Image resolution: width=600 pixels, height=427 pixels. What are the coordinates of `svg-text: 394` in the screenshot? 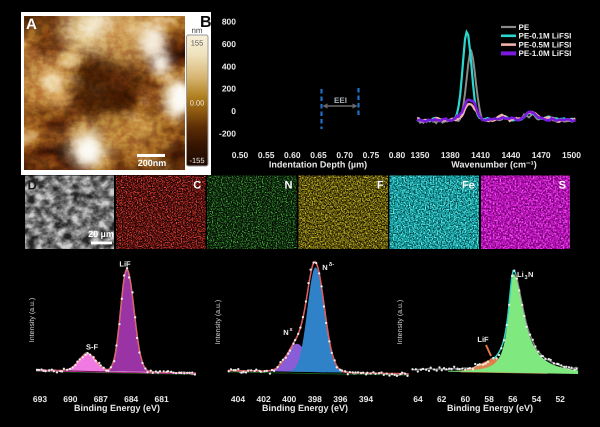 It's located at (366, 399).